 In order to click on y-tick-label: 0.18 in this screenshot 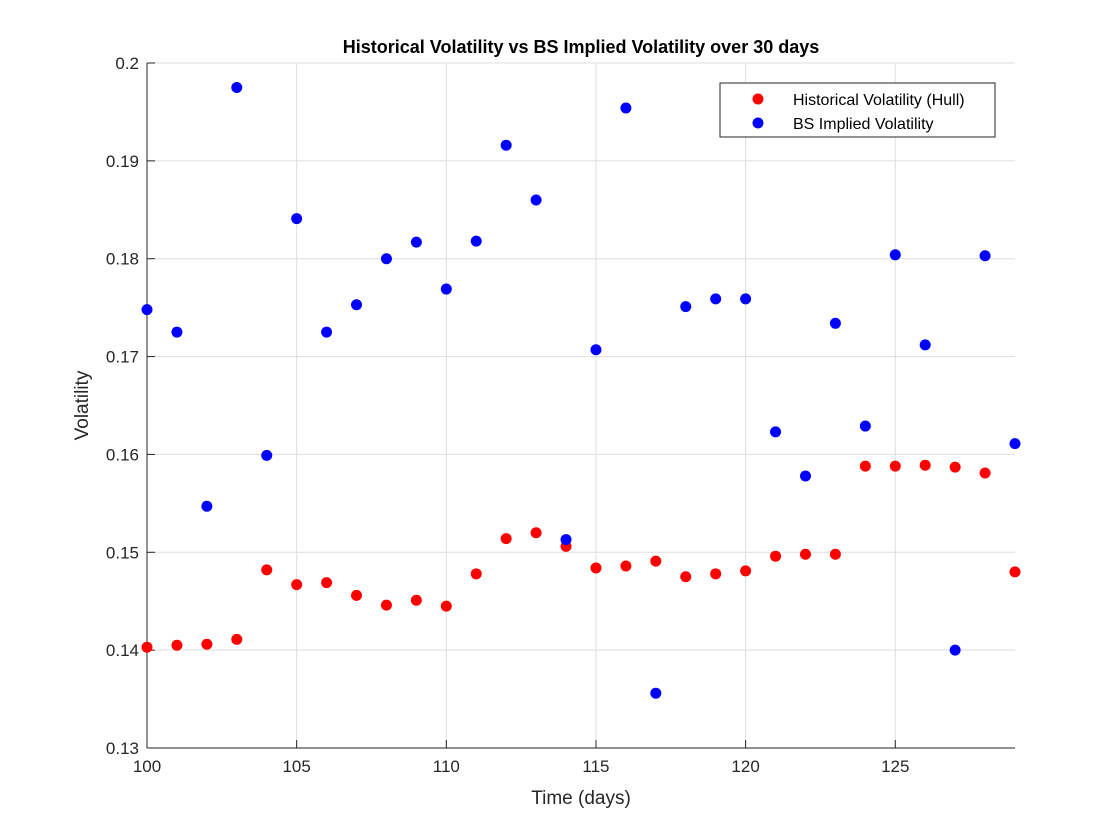, I will do `click(122, 259)`.